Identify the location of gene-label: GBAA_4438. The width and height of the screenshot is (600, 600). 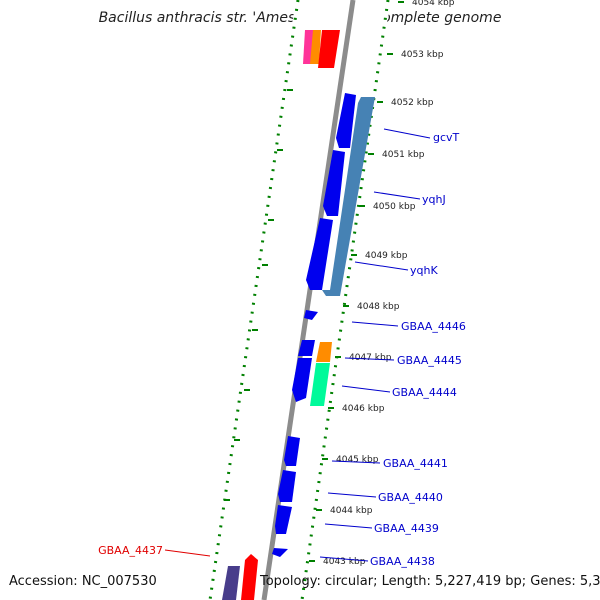
(402, 561).